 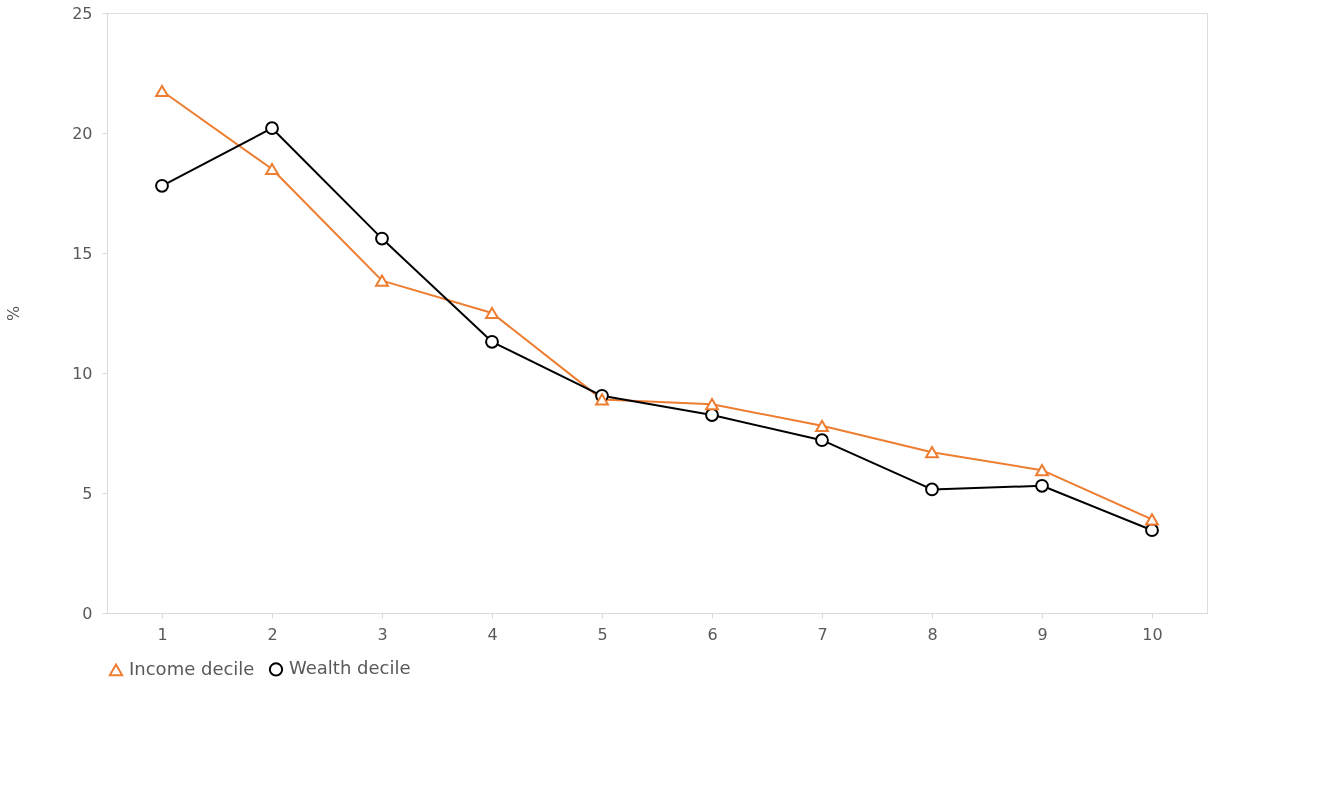 What do you see at coordinates (1042, 634) in the screenshot?
I see `x-tick-label: 9` at bounding box center [1042, 634].